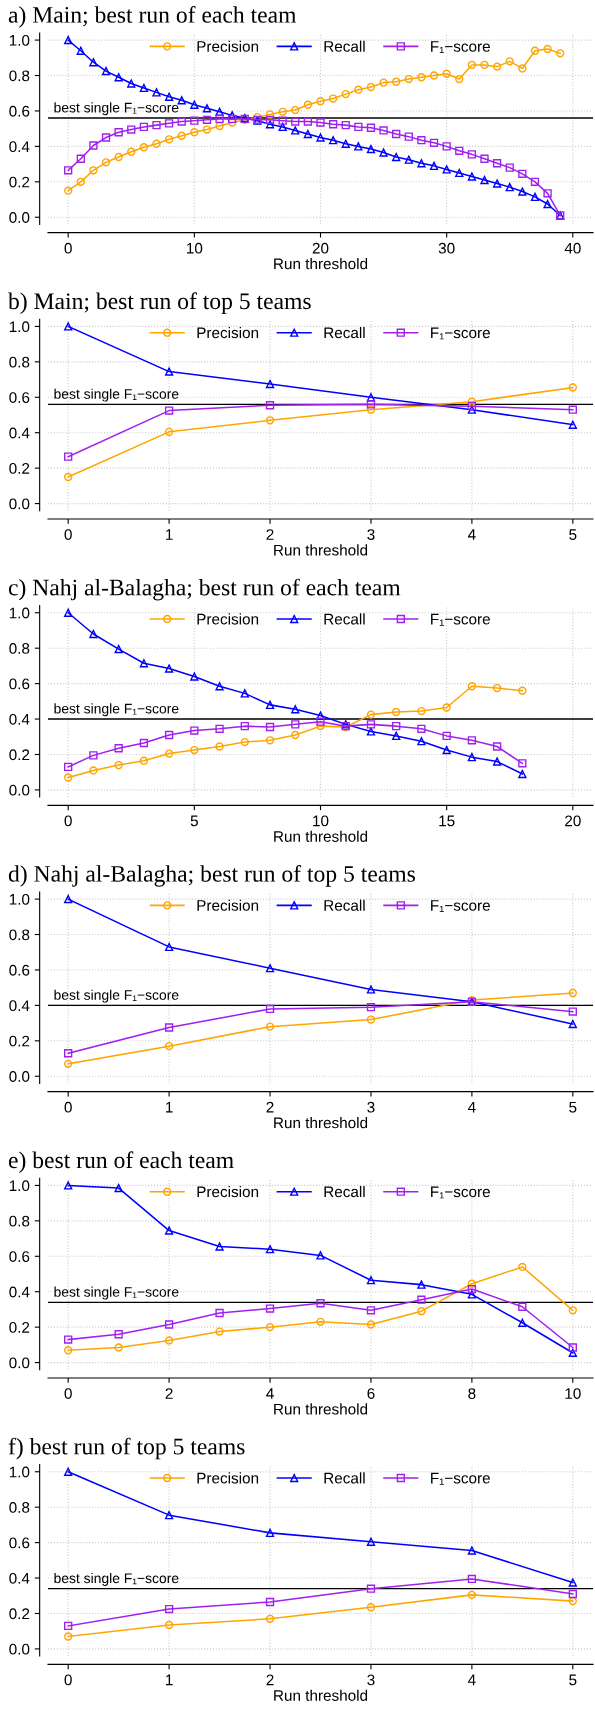 This screenshot has width=595, height=1718. Describe the element at coordinates (121, 1162) in the screenshot. I see `chart-title: e) best run of each team` at that location.